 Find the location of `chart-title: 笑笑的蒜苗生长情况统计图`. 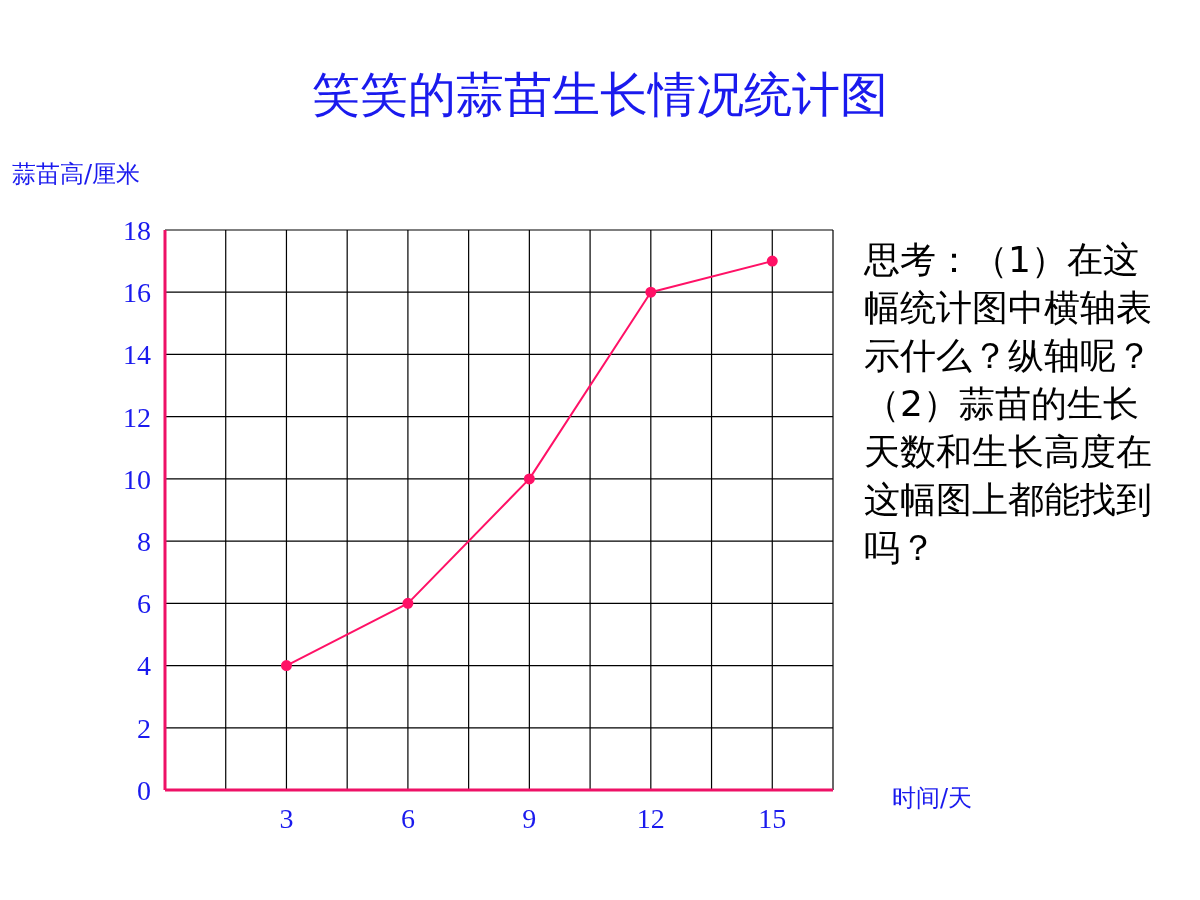

chart-title: 笑笑的蒜苗生长情况统计图 is located at coordinates (600, 94).